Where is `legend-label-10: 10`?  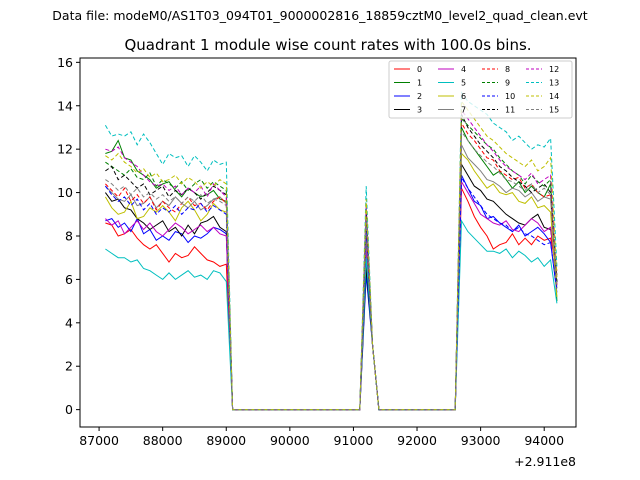 legend-label-10: 10 is located at coordinates (510, 96).